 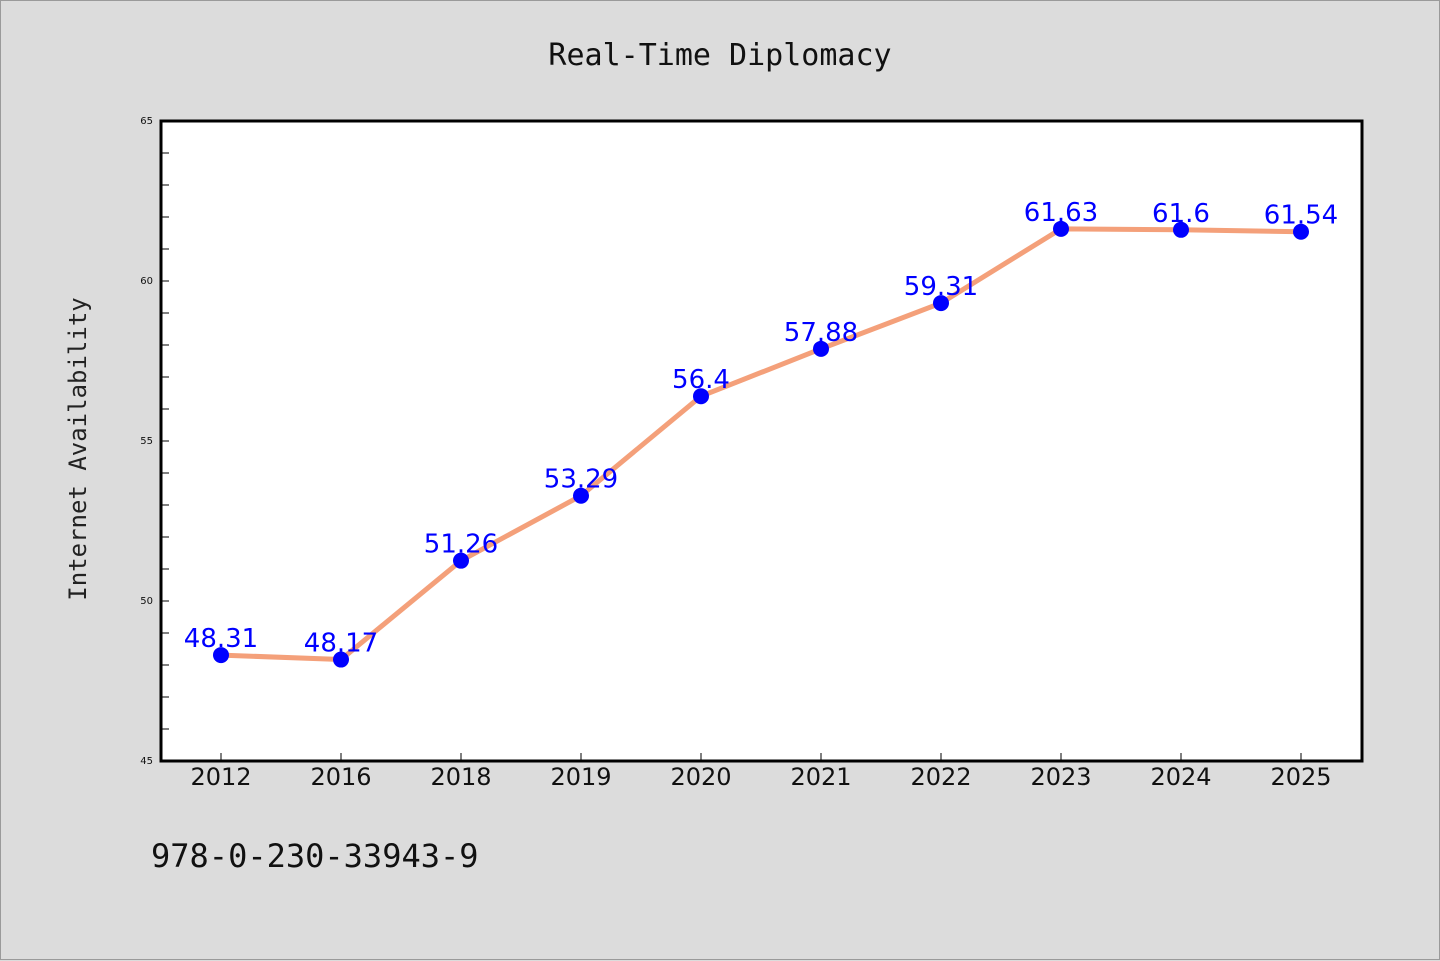 What do you see at coordinates (315, 856) in the screenshot?
I see `isbn-footer: 978-0-230-33943-9` at bounding box center [315, 856].